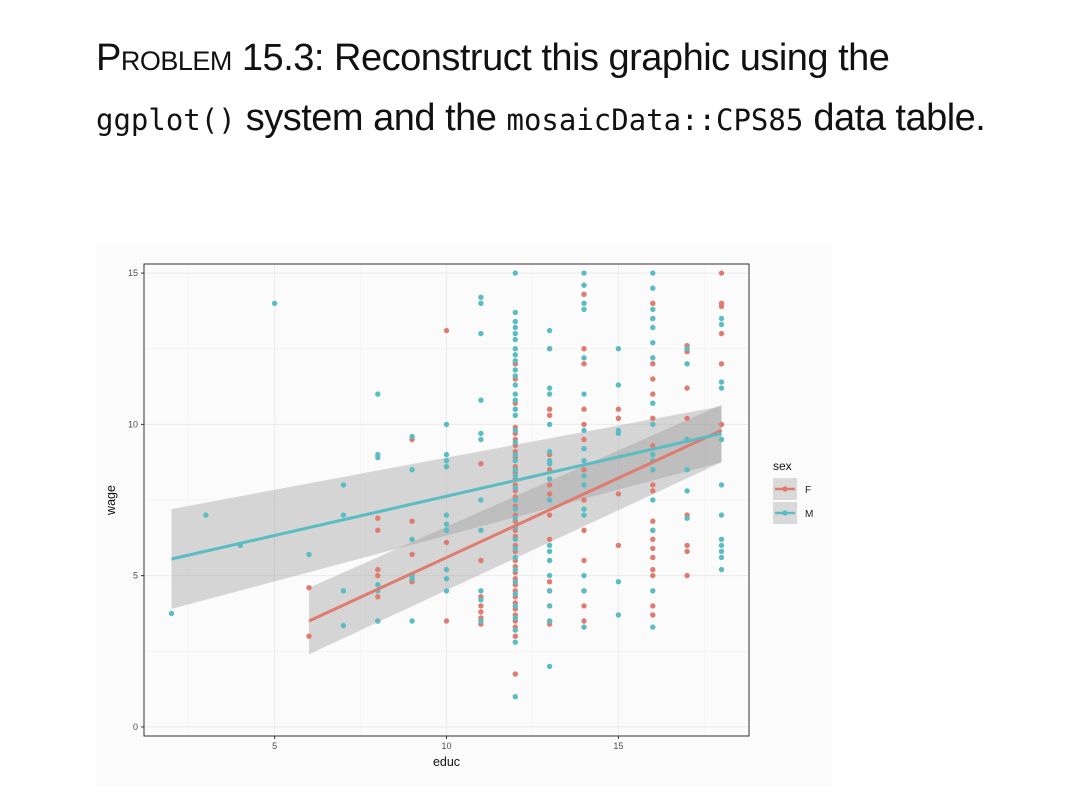  I want to click on x-tick-label: 10, so click(446, 746).